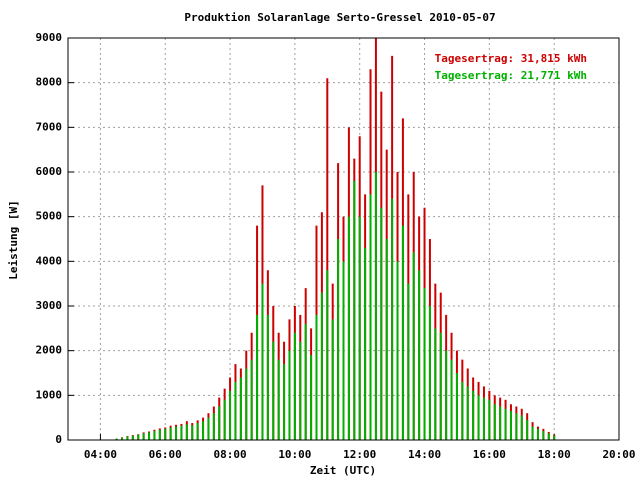  Describe the element at coordinates (511, 75) in the screenshot. I see `legend-label: Tagesertrag: 21,771 kWh` at that location.